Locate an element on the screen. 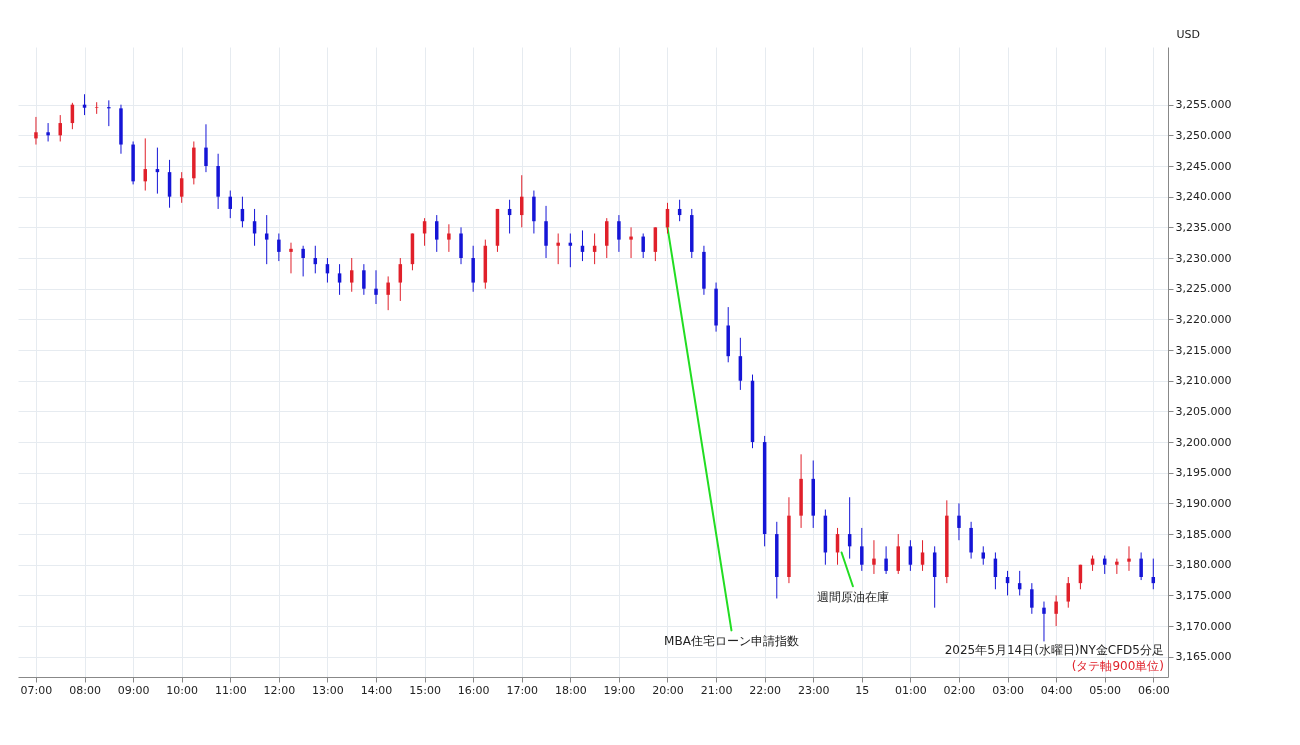  x-tick-label: 23:00 is located at coordinates (813, 690).